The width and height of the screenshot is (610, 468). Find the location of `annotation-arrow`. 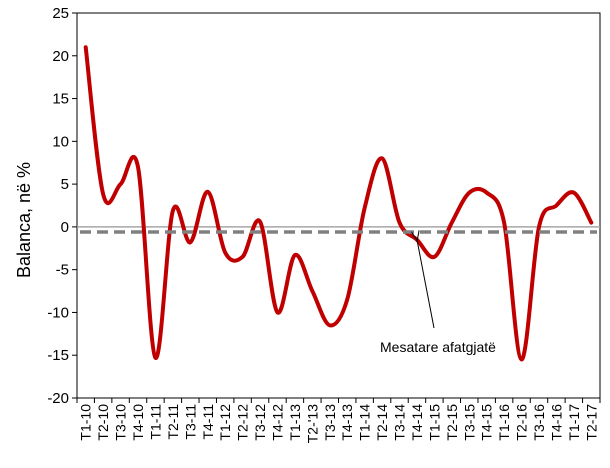

annotation-arrow is located at coordinates (426, 284).